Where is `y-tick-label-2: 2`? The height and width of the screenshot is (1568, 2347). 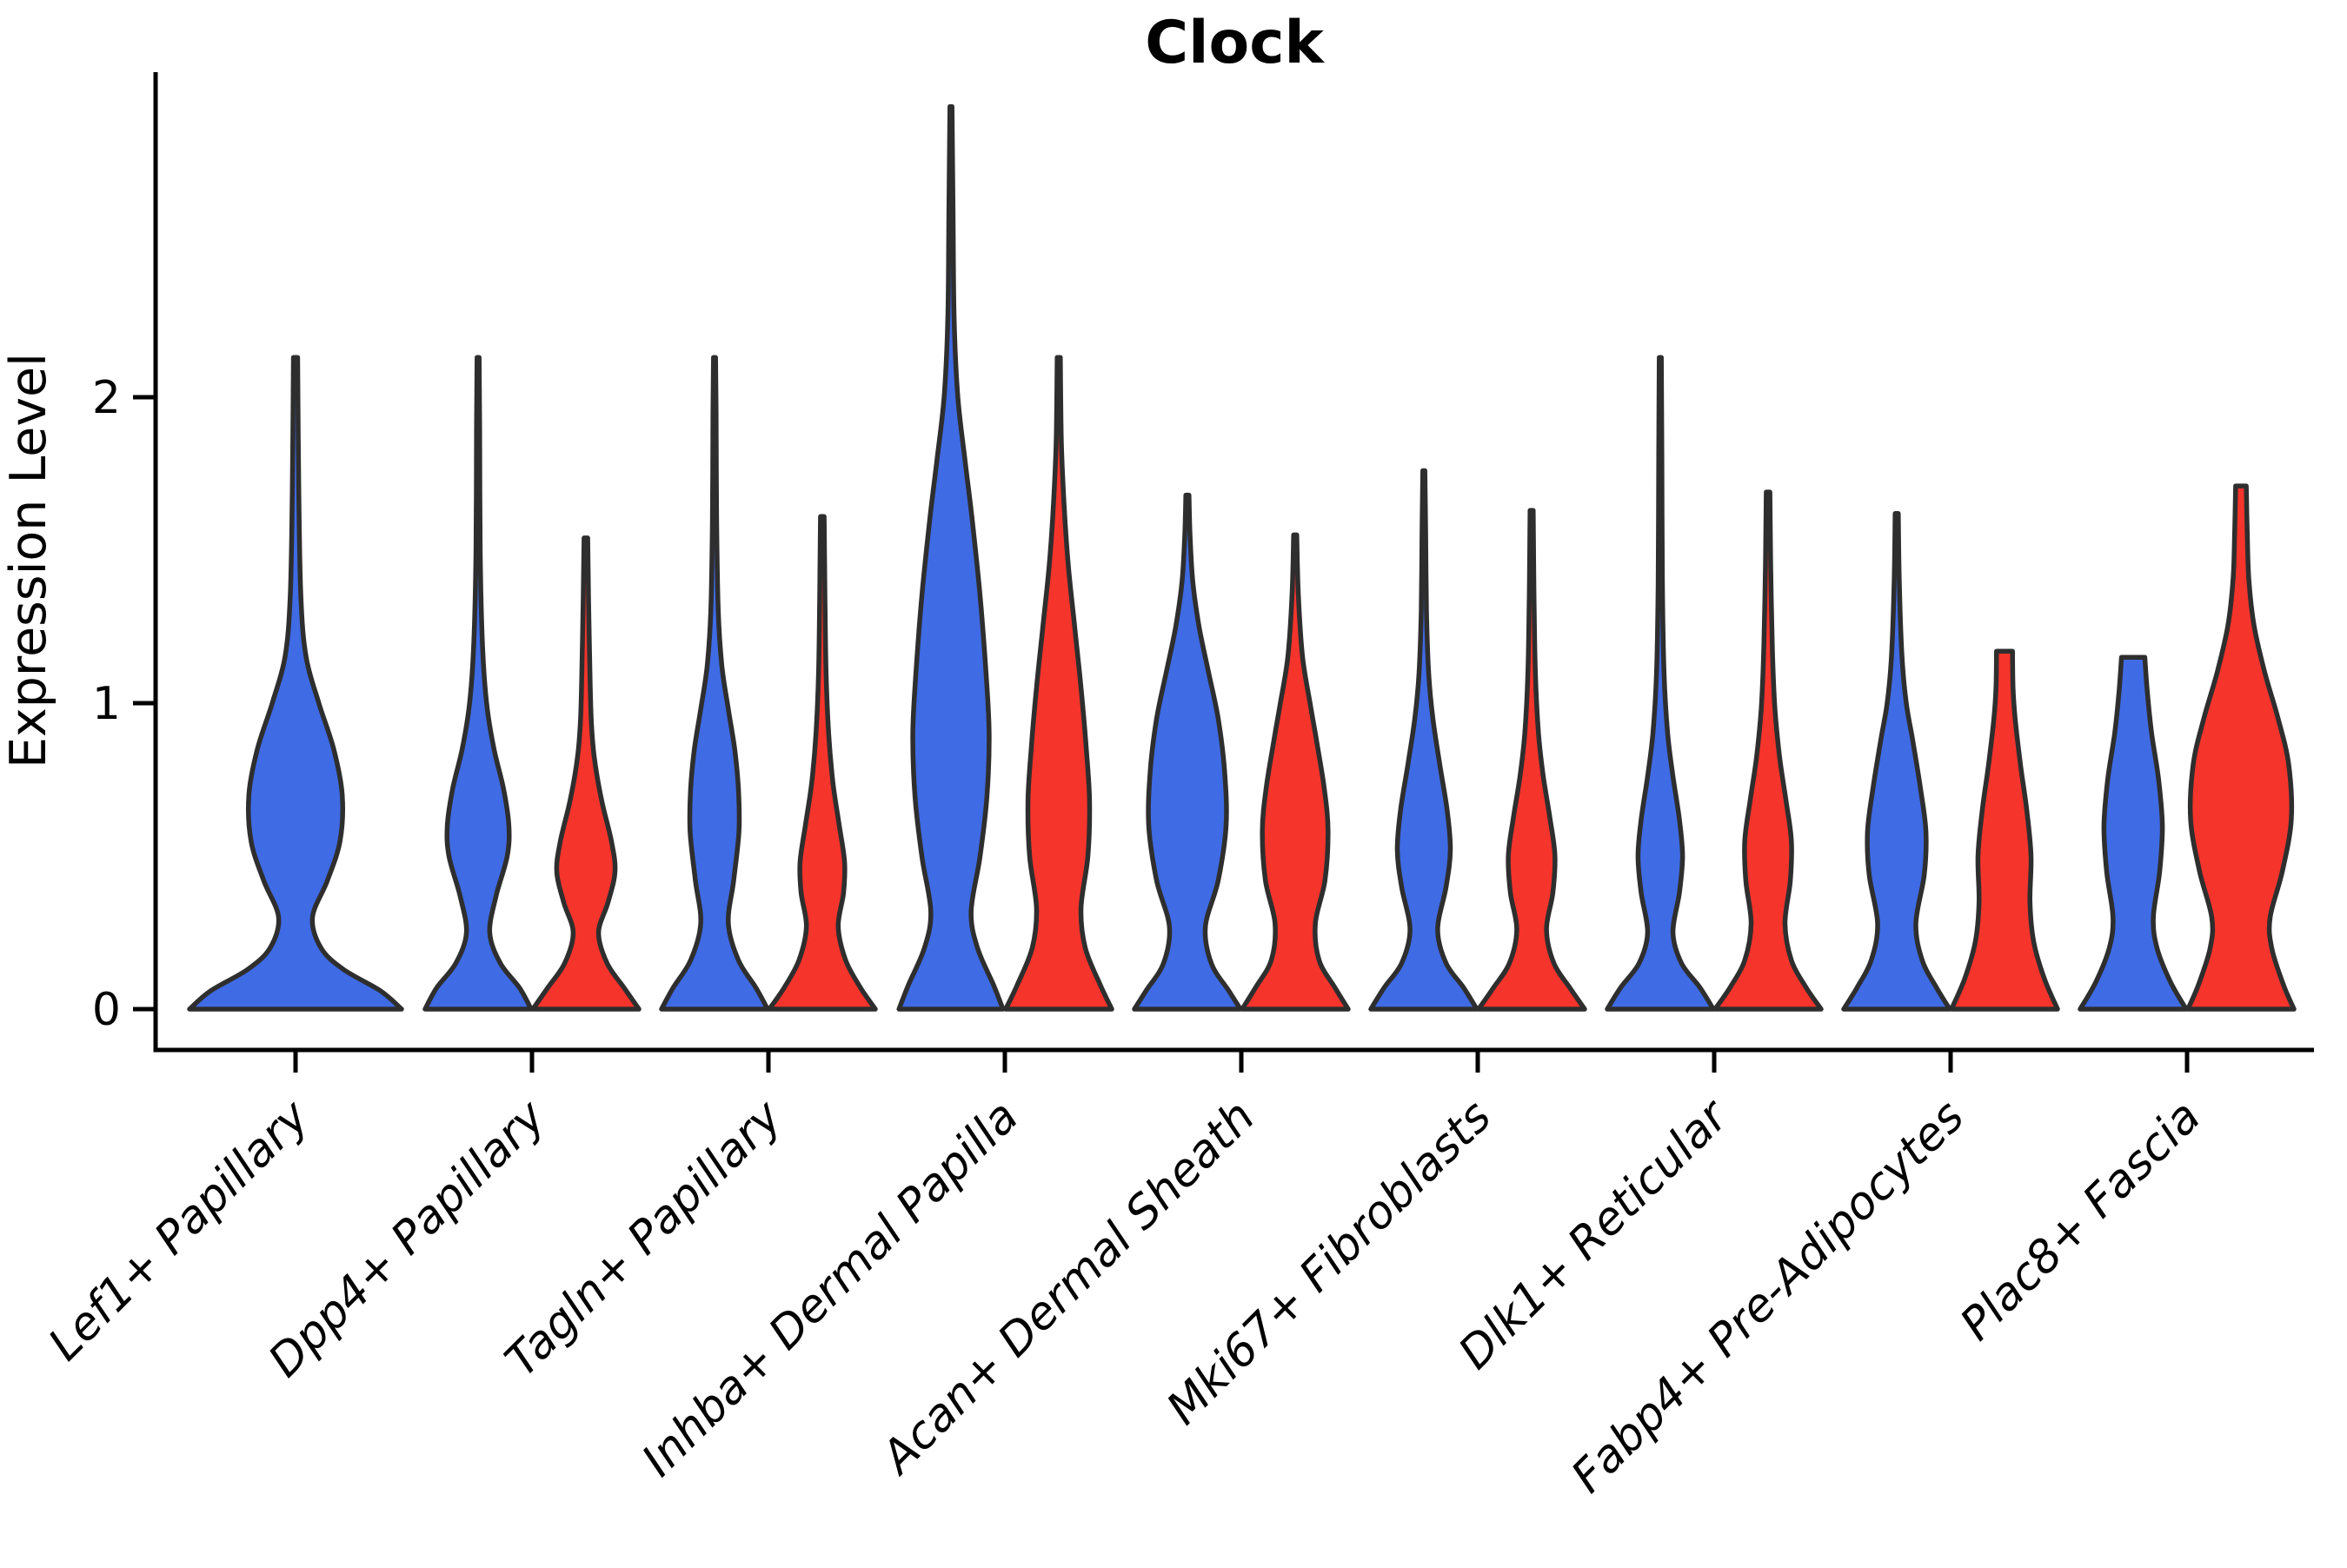
y-tick-label-2: 2 is located at coordinates (106, 398).